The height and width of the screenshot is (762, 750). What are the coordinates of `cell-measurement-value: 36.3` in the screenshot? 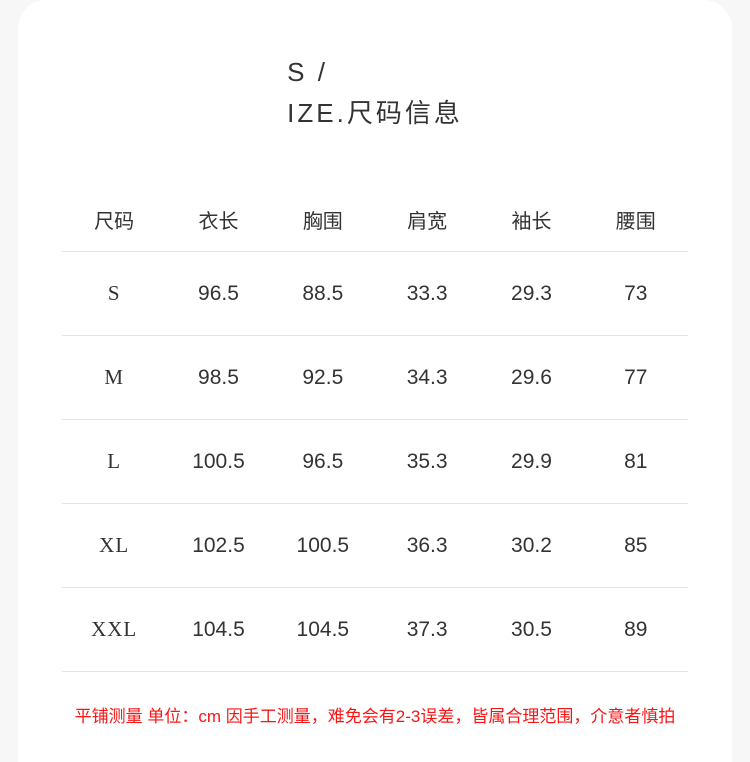 It's located at (427, 545).